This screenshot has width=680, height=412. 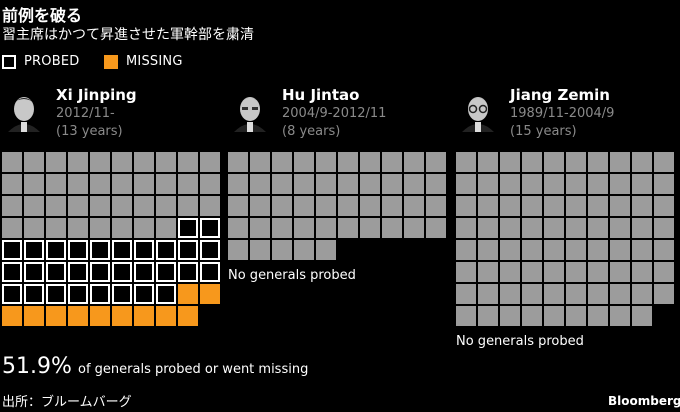 What do you see at coordinates (334, 113) in the screenshot?
I see `leader-term-hu: 2004/9-2012/11` at bounding box center [334, 113].